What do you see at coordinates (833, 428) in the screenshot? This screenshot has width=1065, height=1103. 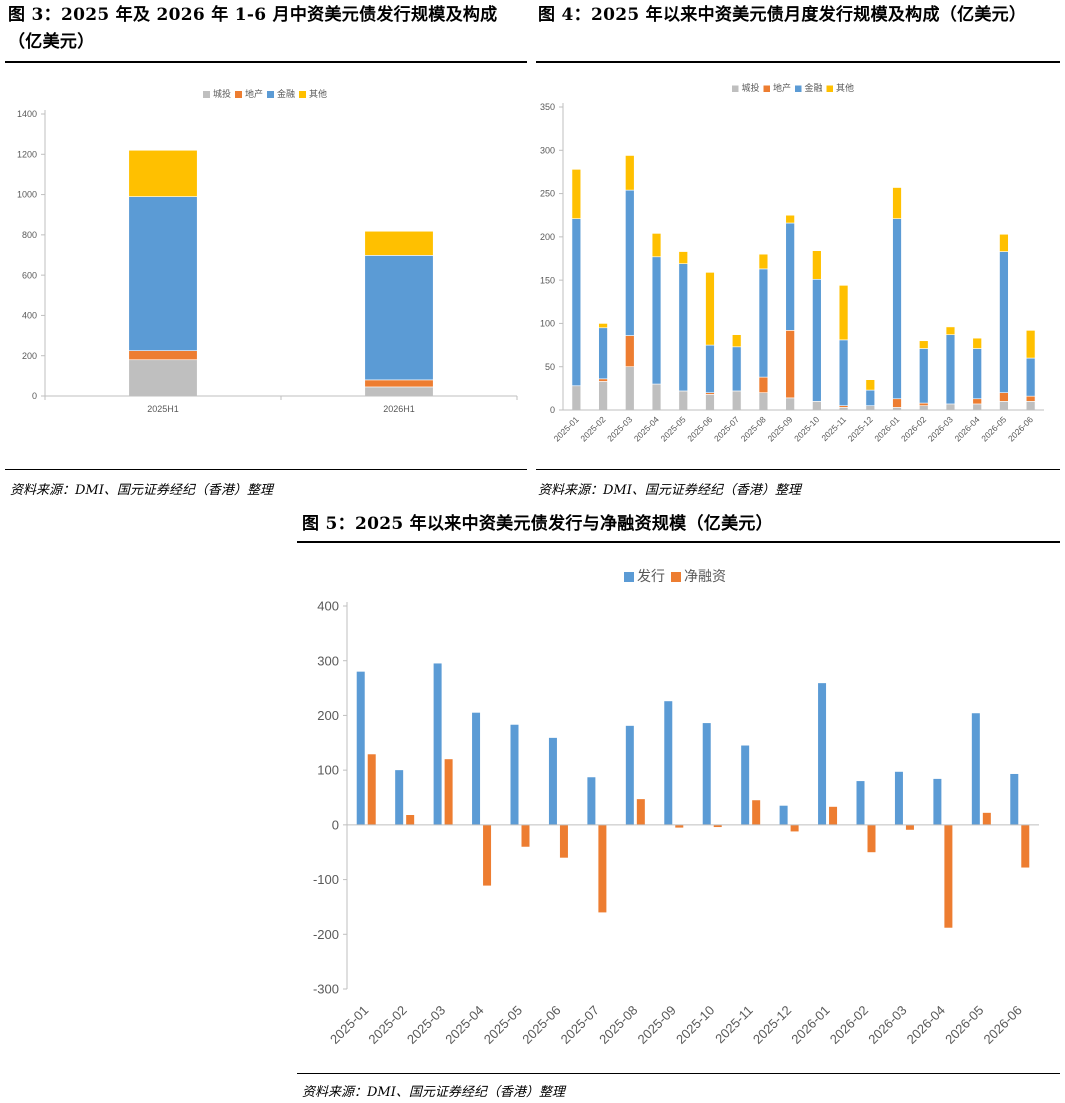 I see `x-tick-label: 2025-11` at bounding box center [833, 428].